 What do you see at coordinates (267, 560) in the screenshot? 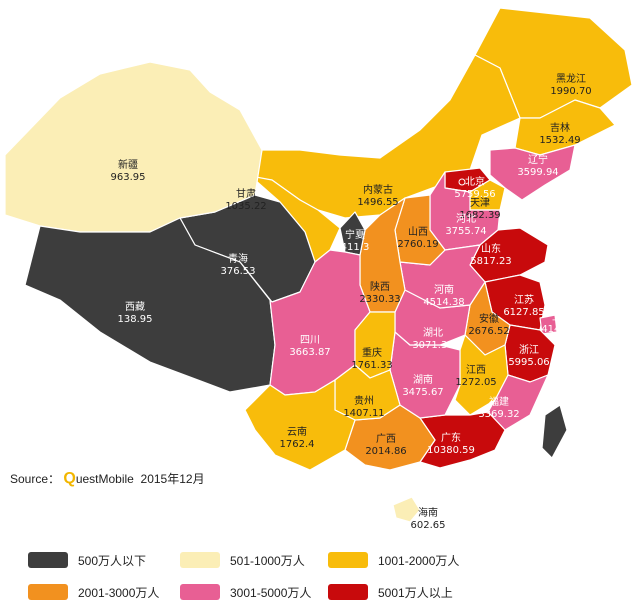
I see `legend-label: 501-1000万人` at bounding box center [267, 560].